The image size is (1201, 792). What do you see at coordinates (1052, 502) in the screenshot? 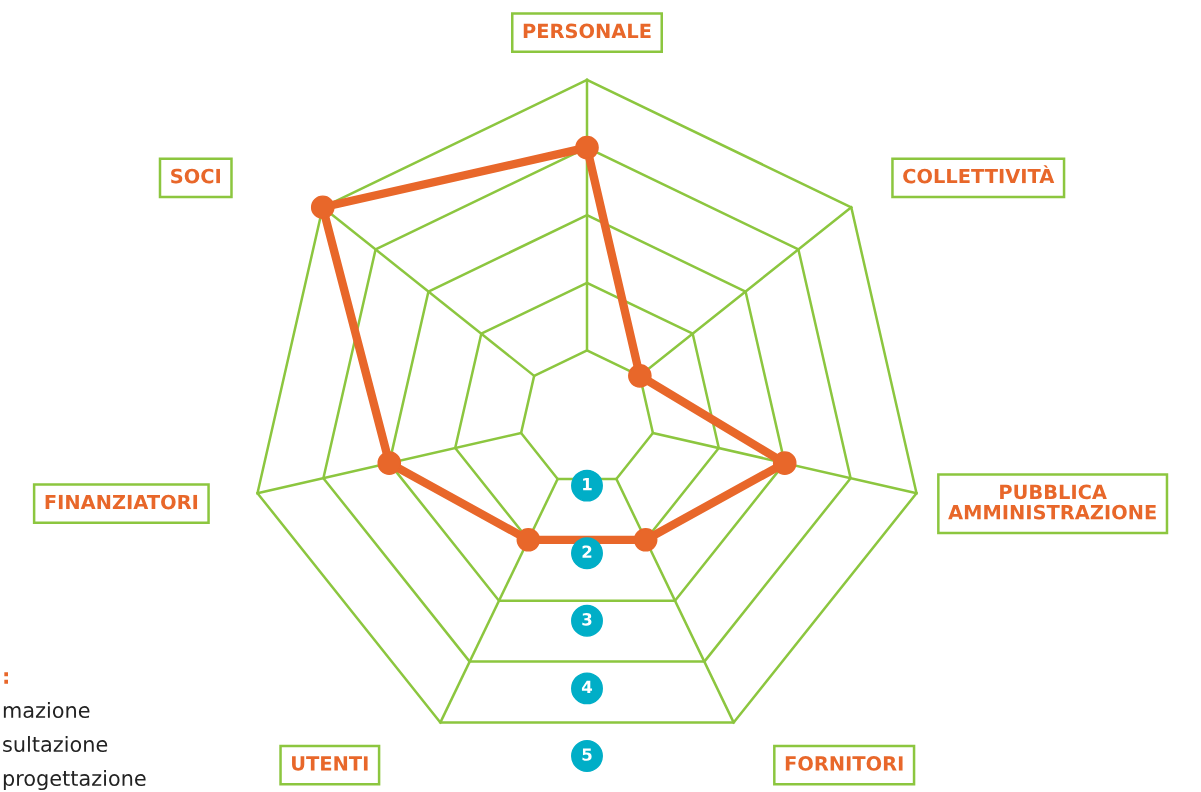
I see `spoke-label: PUBBLICA AMMINISTRAZIONE` at bounding box center [1052, 502].